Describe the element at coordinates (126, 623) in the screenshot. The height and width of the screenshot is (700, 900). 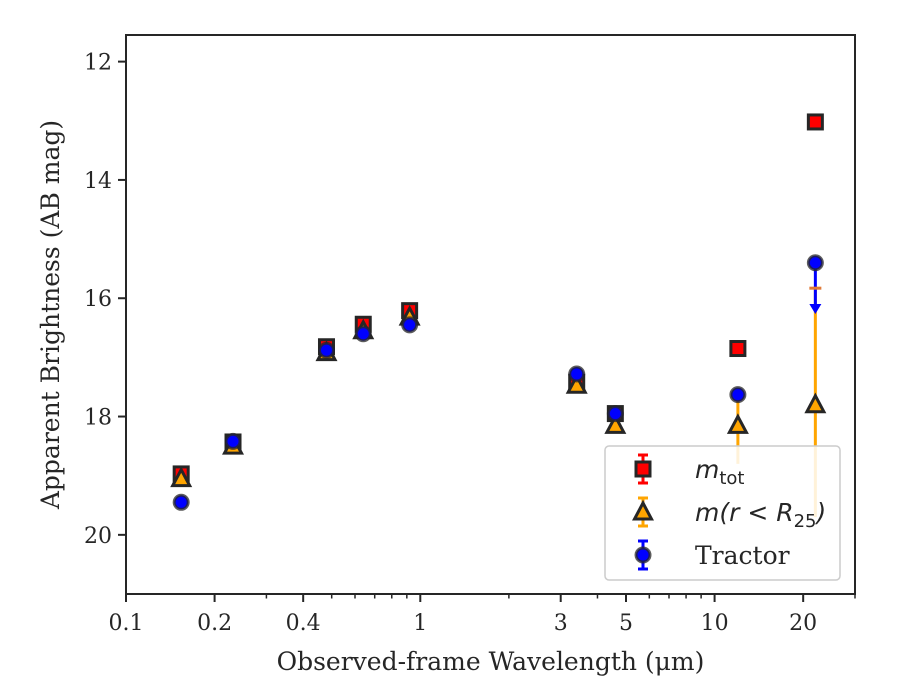
I see `x-tick-label: 0.1` at that location.